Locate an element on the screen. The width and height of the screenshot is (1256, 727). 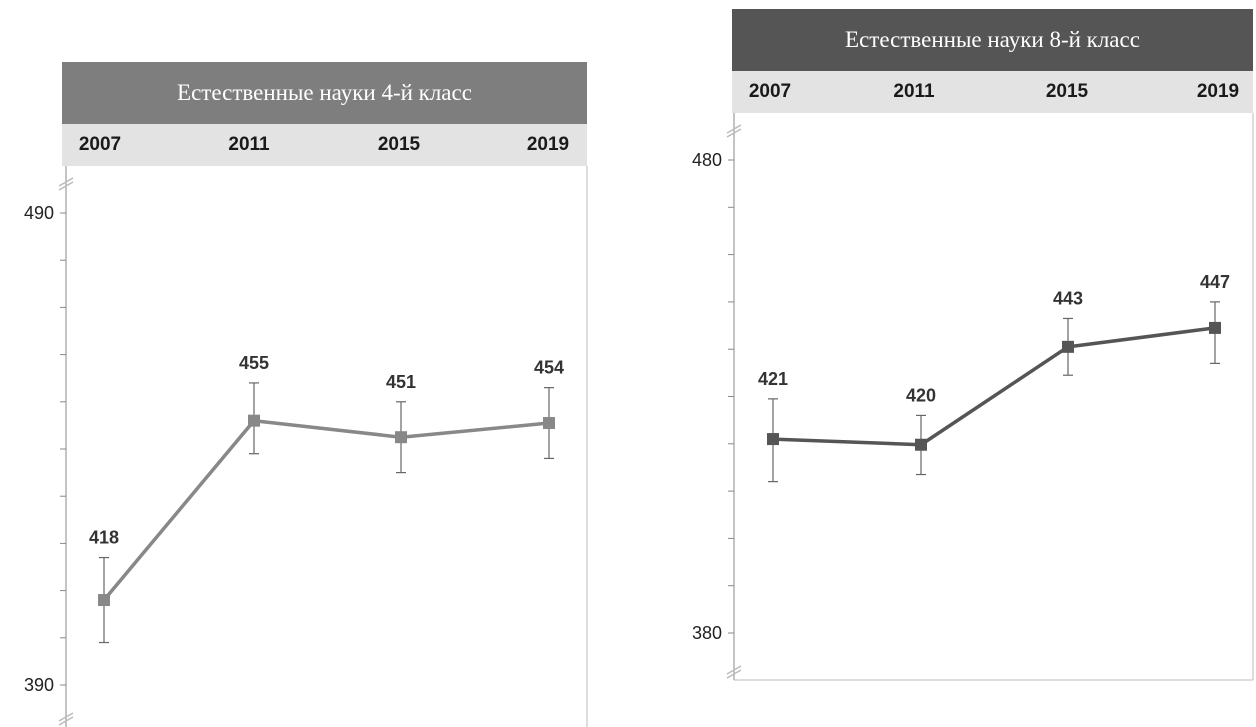
data-label: 418 is located at coordinates (104, 538).